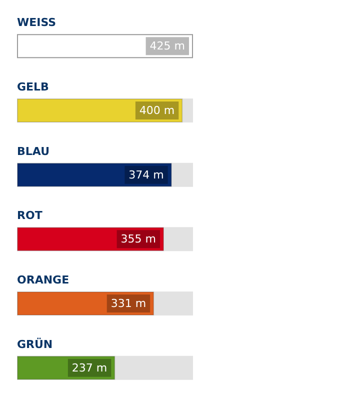 The height and width of the screenshot is (400, 360). I want to click on data-label: 425 m, so click(167, 46).